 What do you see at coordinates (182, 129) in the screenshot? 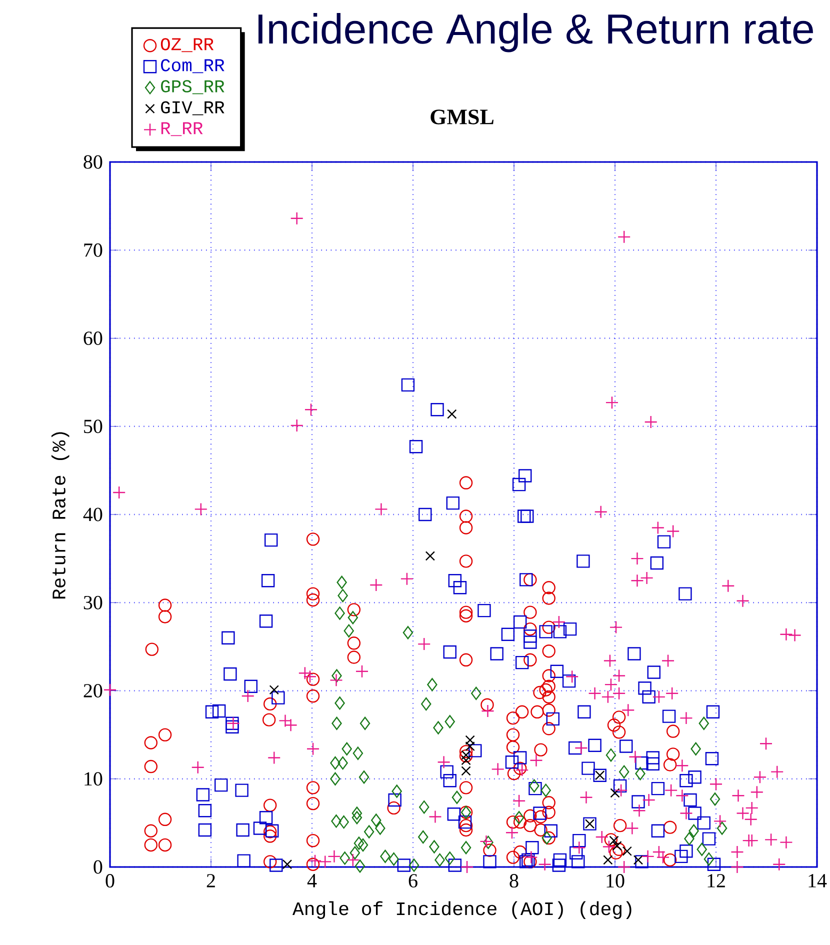
I see `legend-label: R_RR` at bounding box center [182, 129].